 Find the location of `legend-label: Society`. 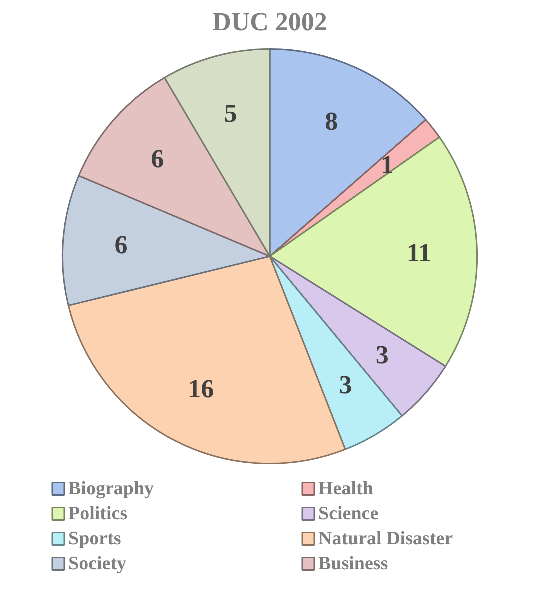

legend-label: Society is located at coordinates (98, 564).